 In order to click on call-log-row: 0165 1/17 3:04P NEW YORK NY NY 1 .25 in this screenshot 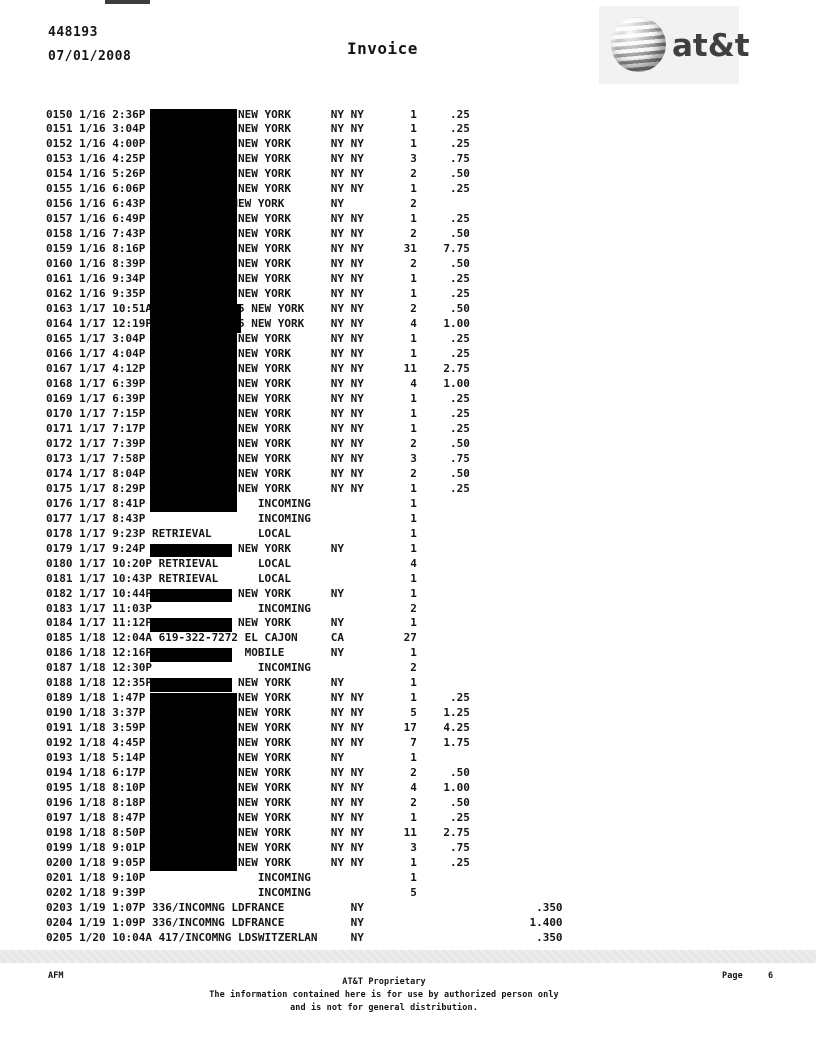, I will do `click(311, 339)`.